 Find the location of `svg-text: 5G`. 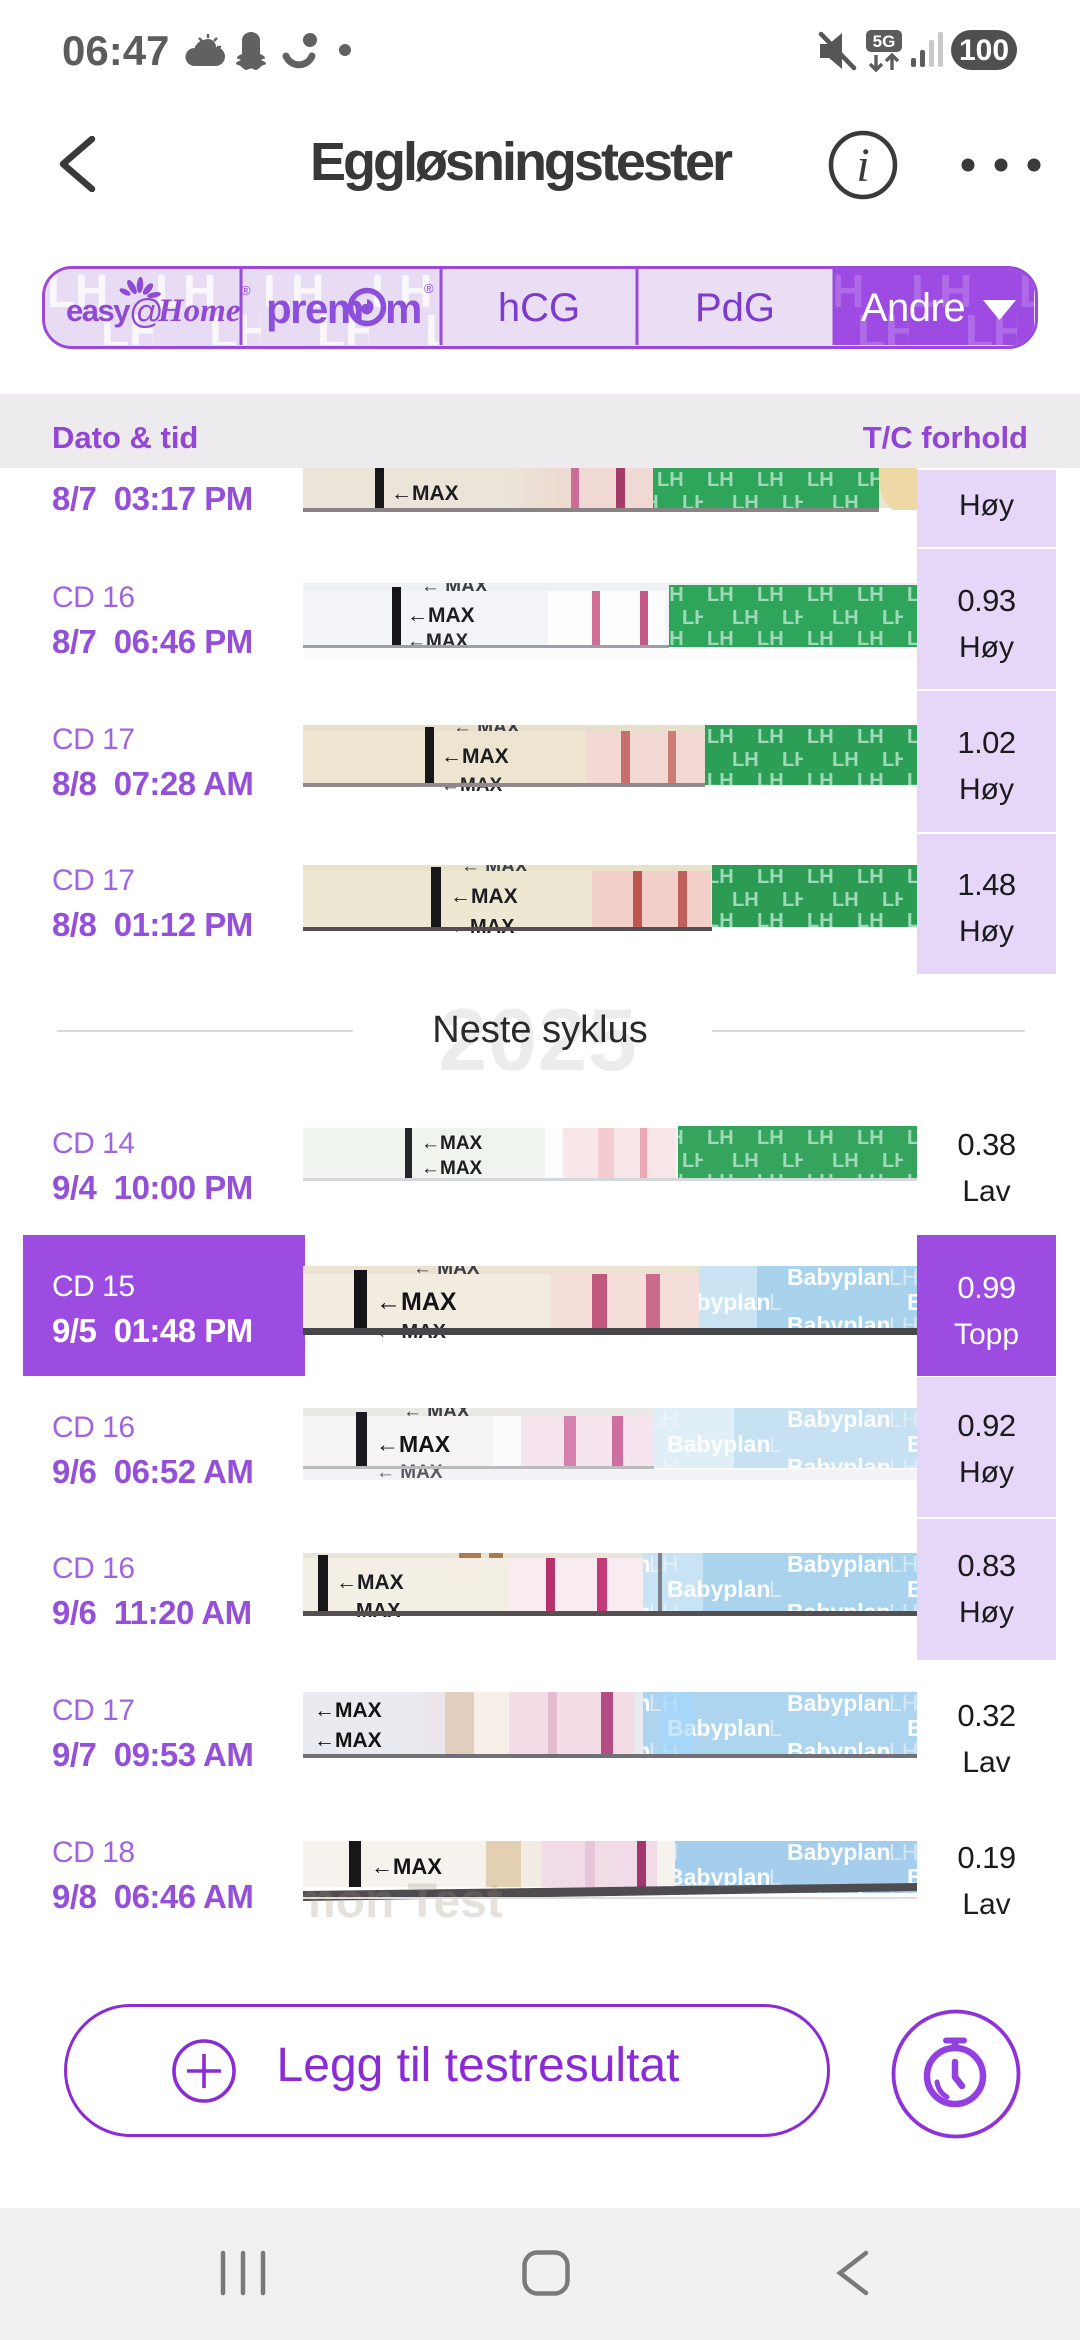

svg-text: 5G is located at coordinates (884, 41).